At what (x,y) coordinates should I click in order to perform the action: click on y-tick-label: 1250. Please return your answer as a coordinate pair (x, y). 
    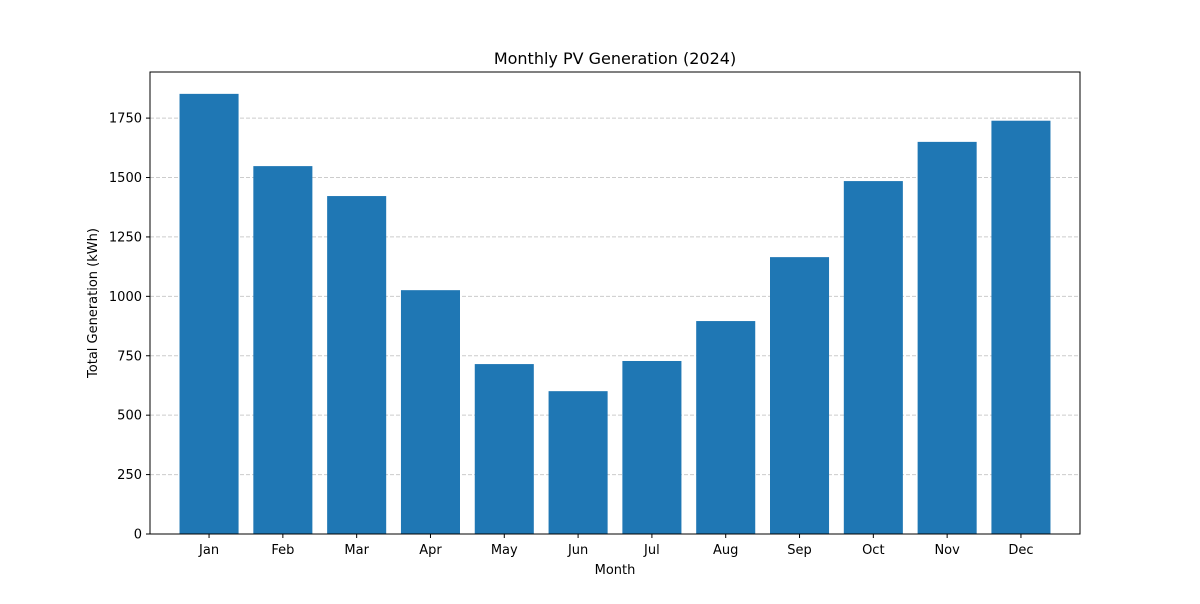
    Looking at the image, I should click on (125, 237).